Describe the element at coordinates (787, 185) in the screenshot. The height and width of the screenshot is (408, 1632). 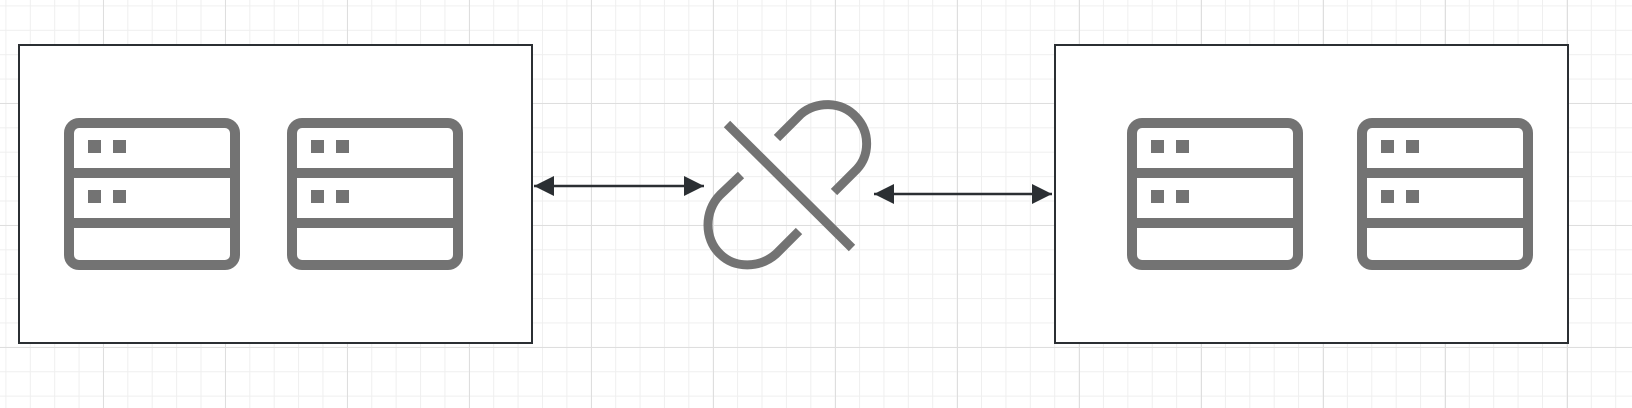
I see `broken-link-icon` at that location.